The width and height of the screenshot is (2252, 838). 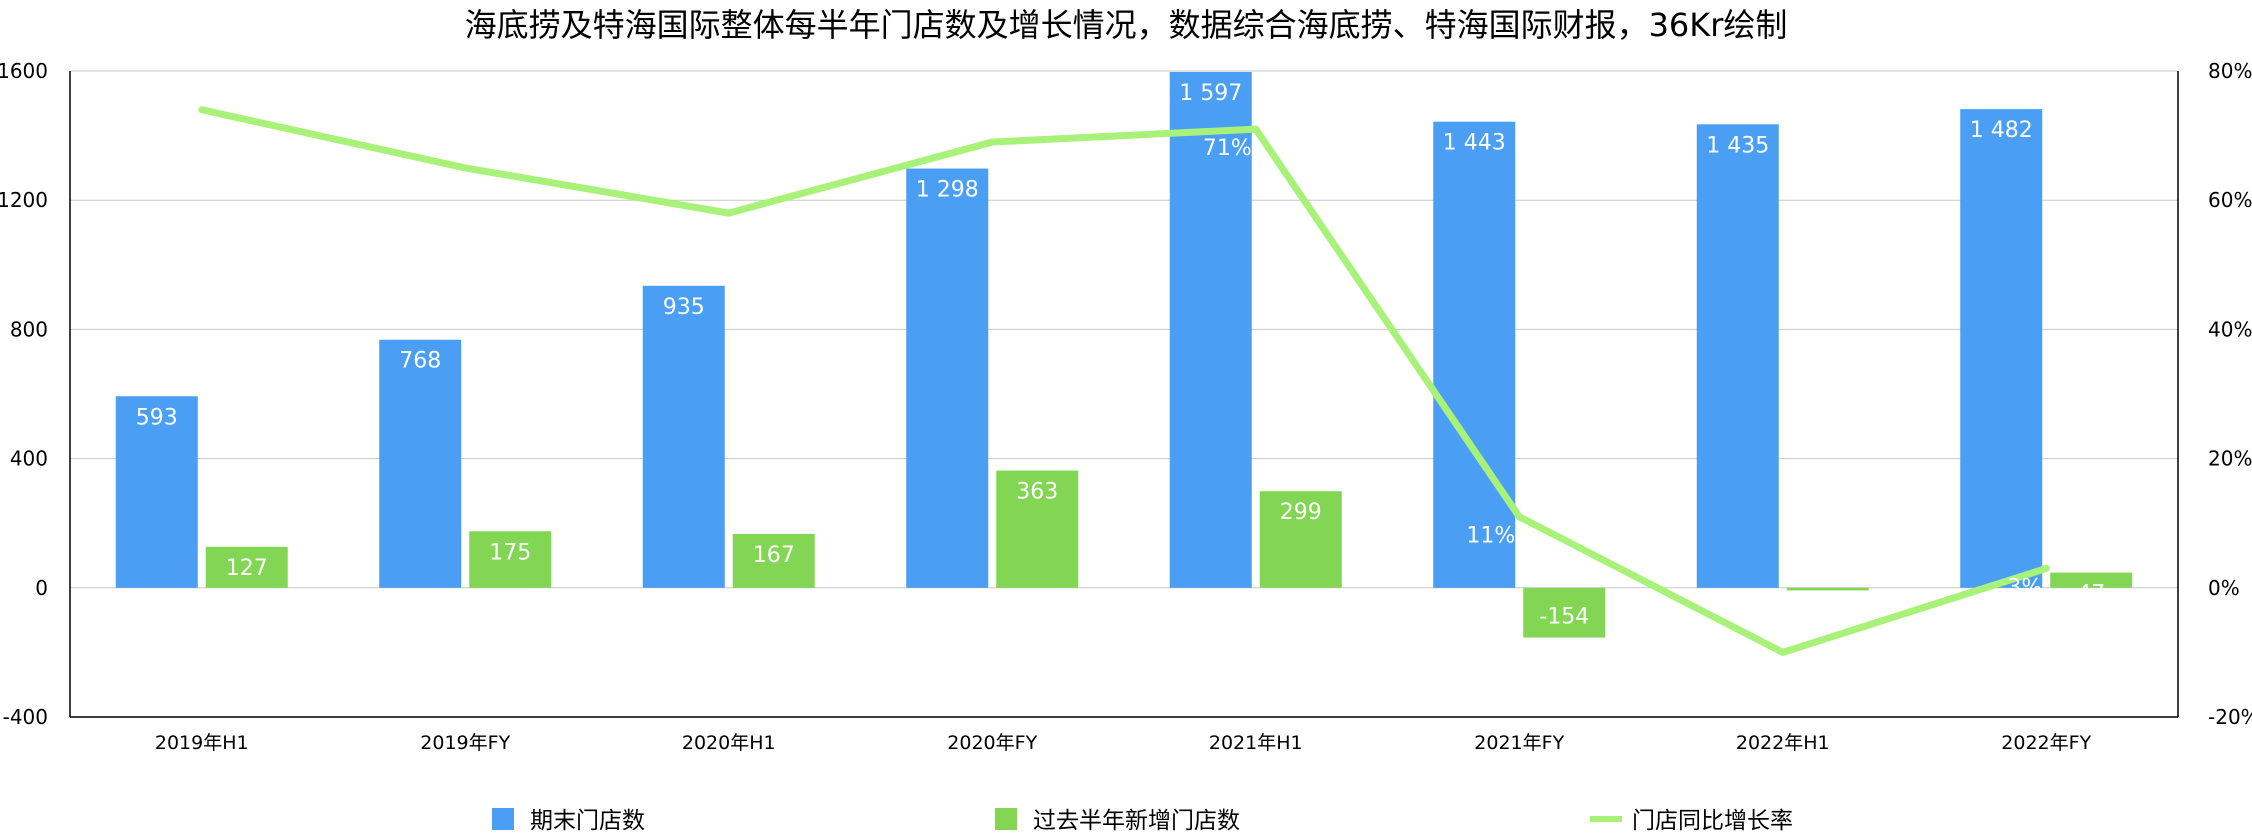 What do you see at coordinates (2001, 130) in the screenshot?
I see `data-label-store-count: 1 482` at bounding box center [2001, 130].